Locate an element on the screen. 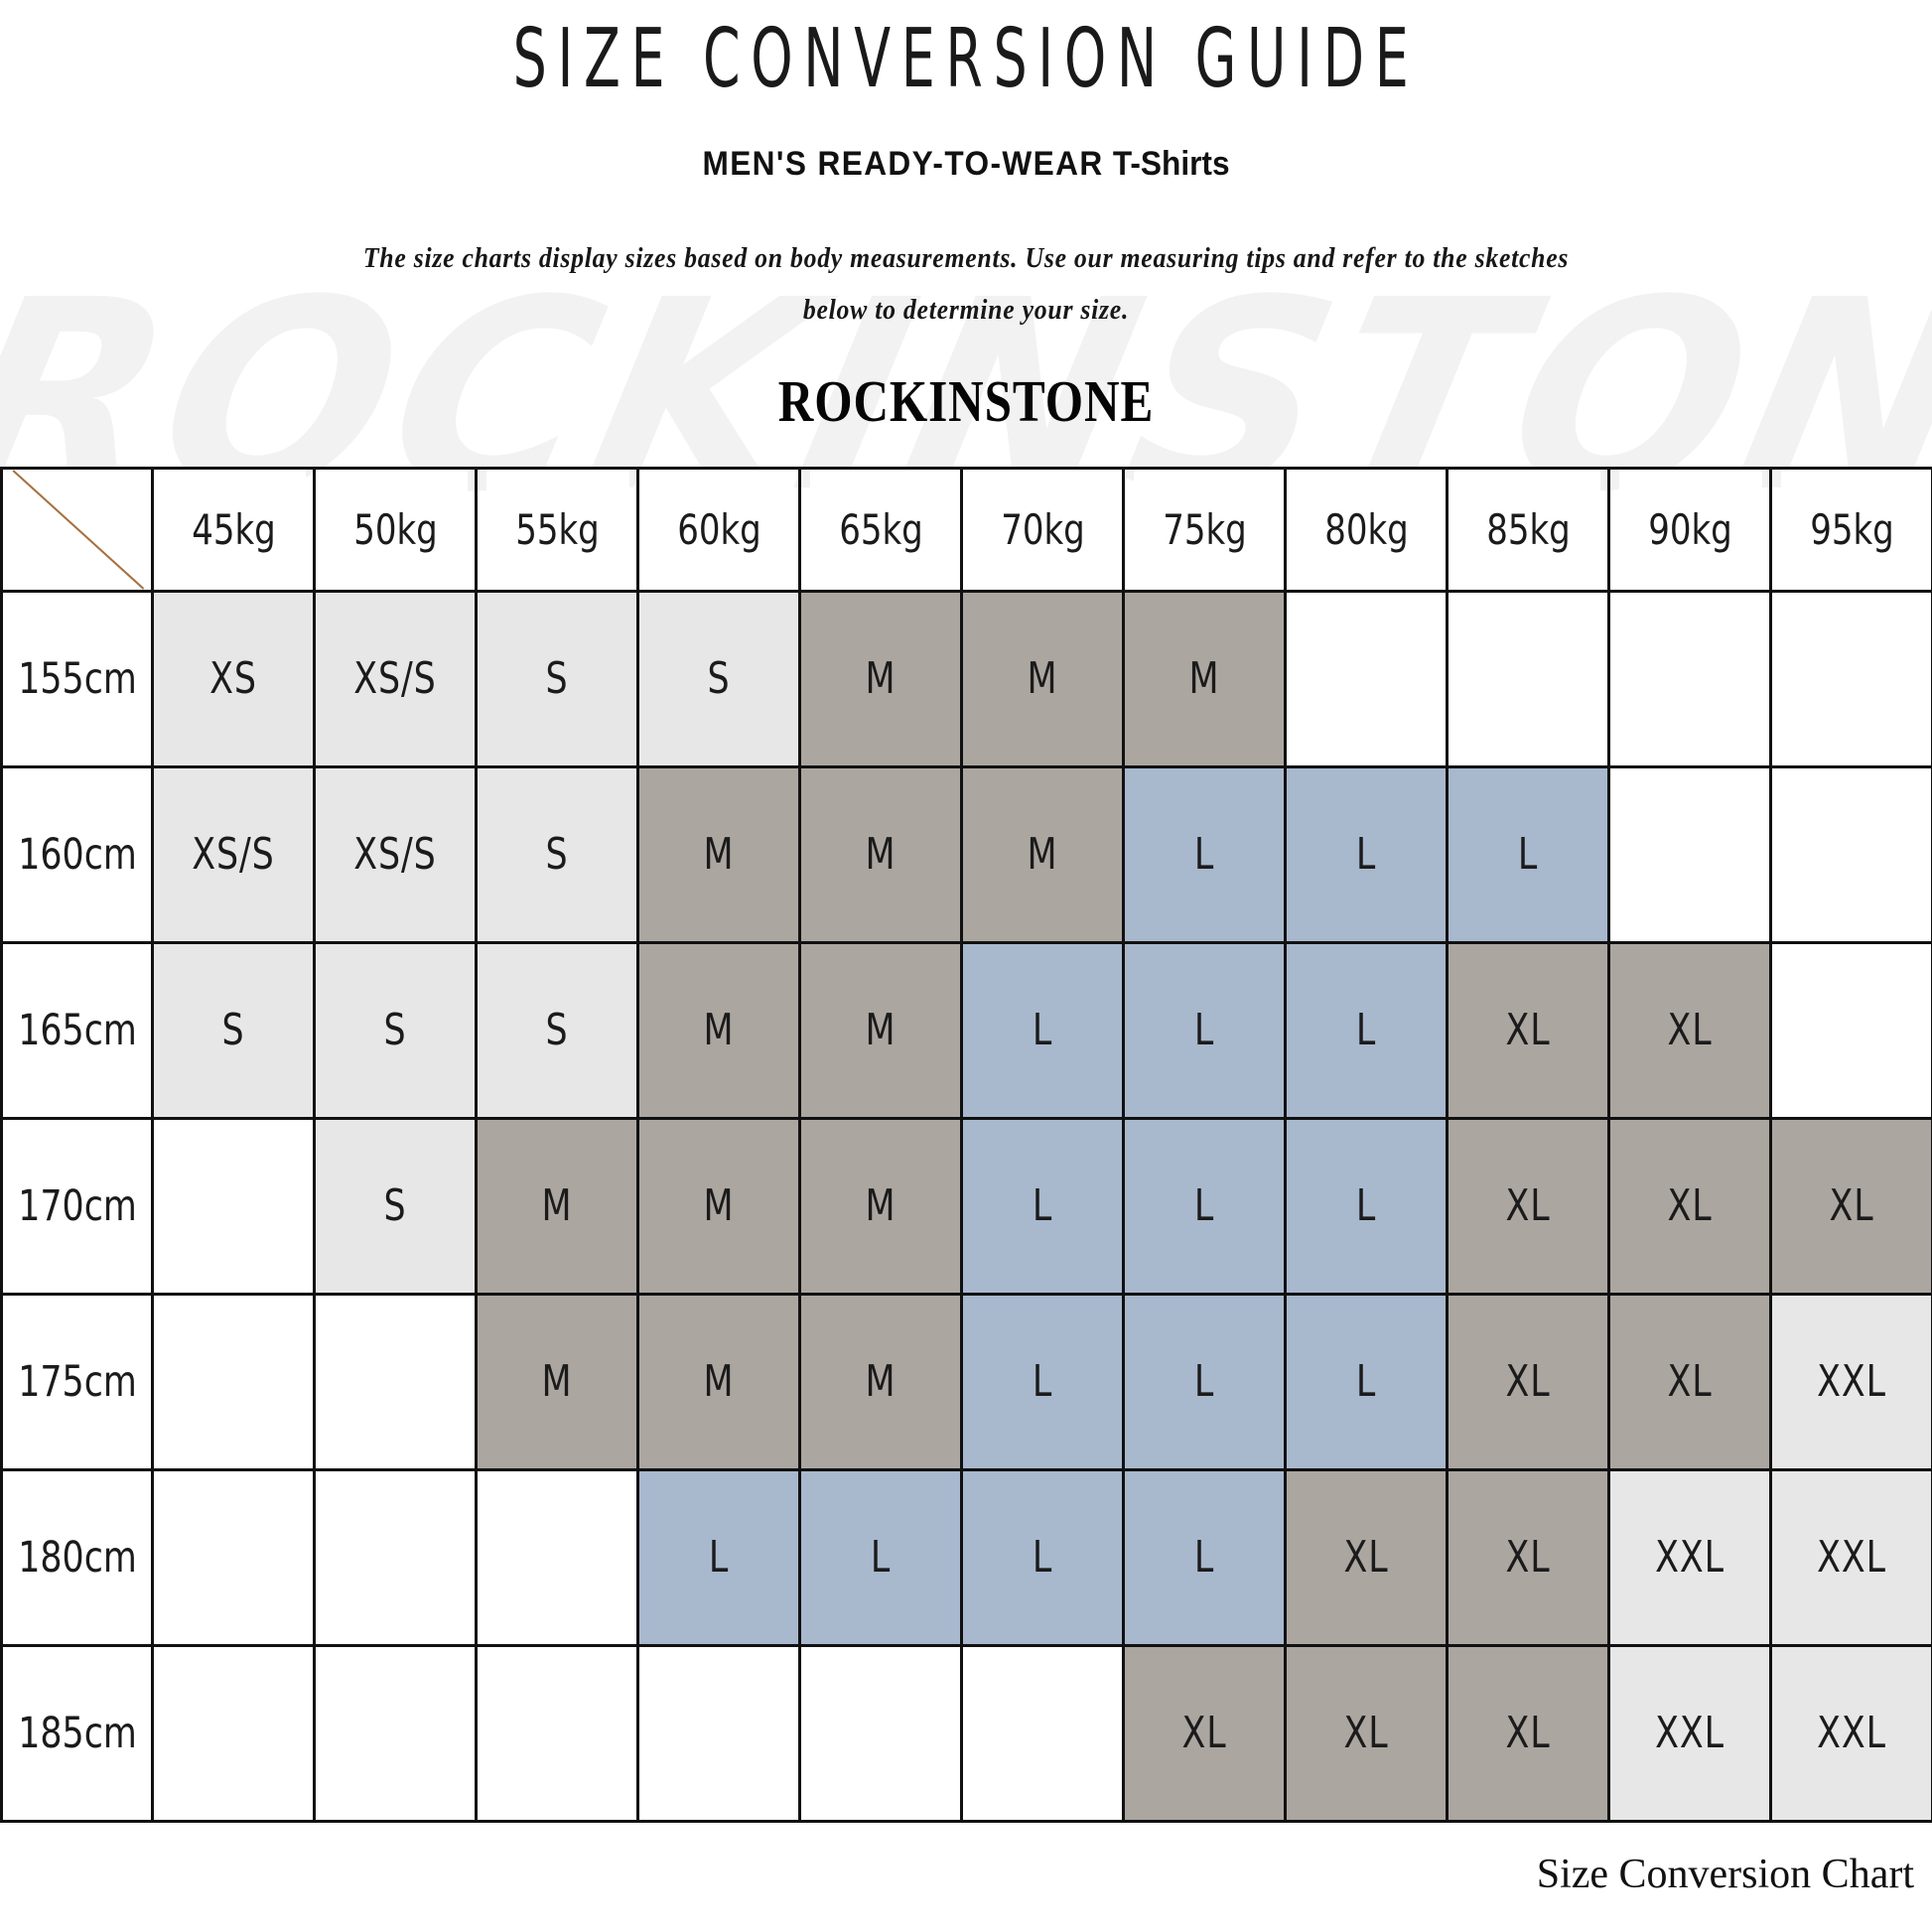 This screenshot has width=1932, height=1932. column-header-90kg: 90kg is located at coordinates (1690, 529).